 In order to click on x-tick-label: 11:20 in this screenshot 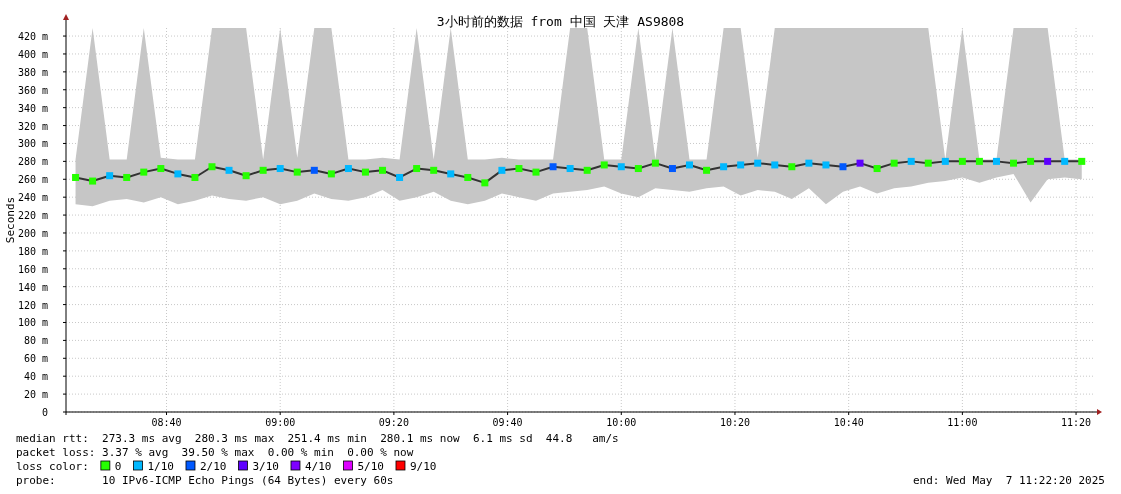, I will do `click(1076, 422)`.